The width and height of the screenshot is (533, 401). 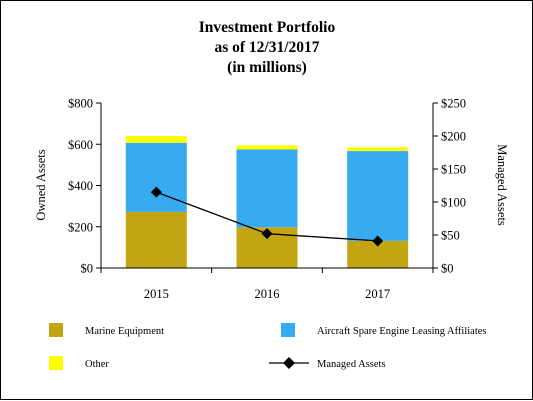 I want to click on legend-label-other: Other, so click(x=97, y=364).